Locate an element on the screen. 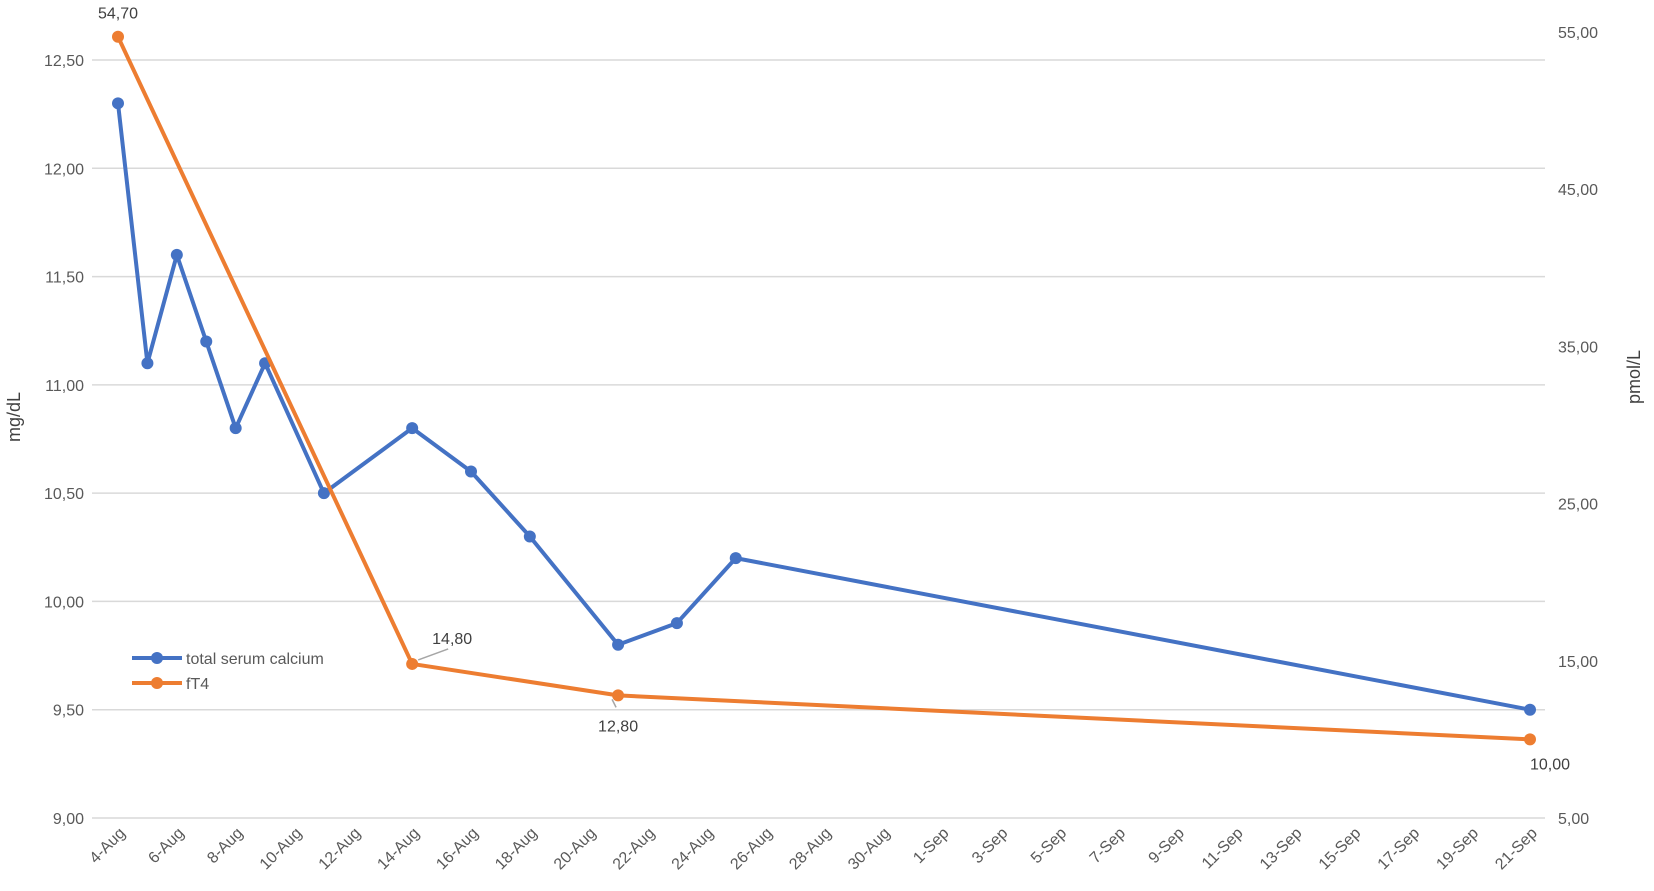  x-tick-label: 22-Aug is located at coordinates (634, 849).